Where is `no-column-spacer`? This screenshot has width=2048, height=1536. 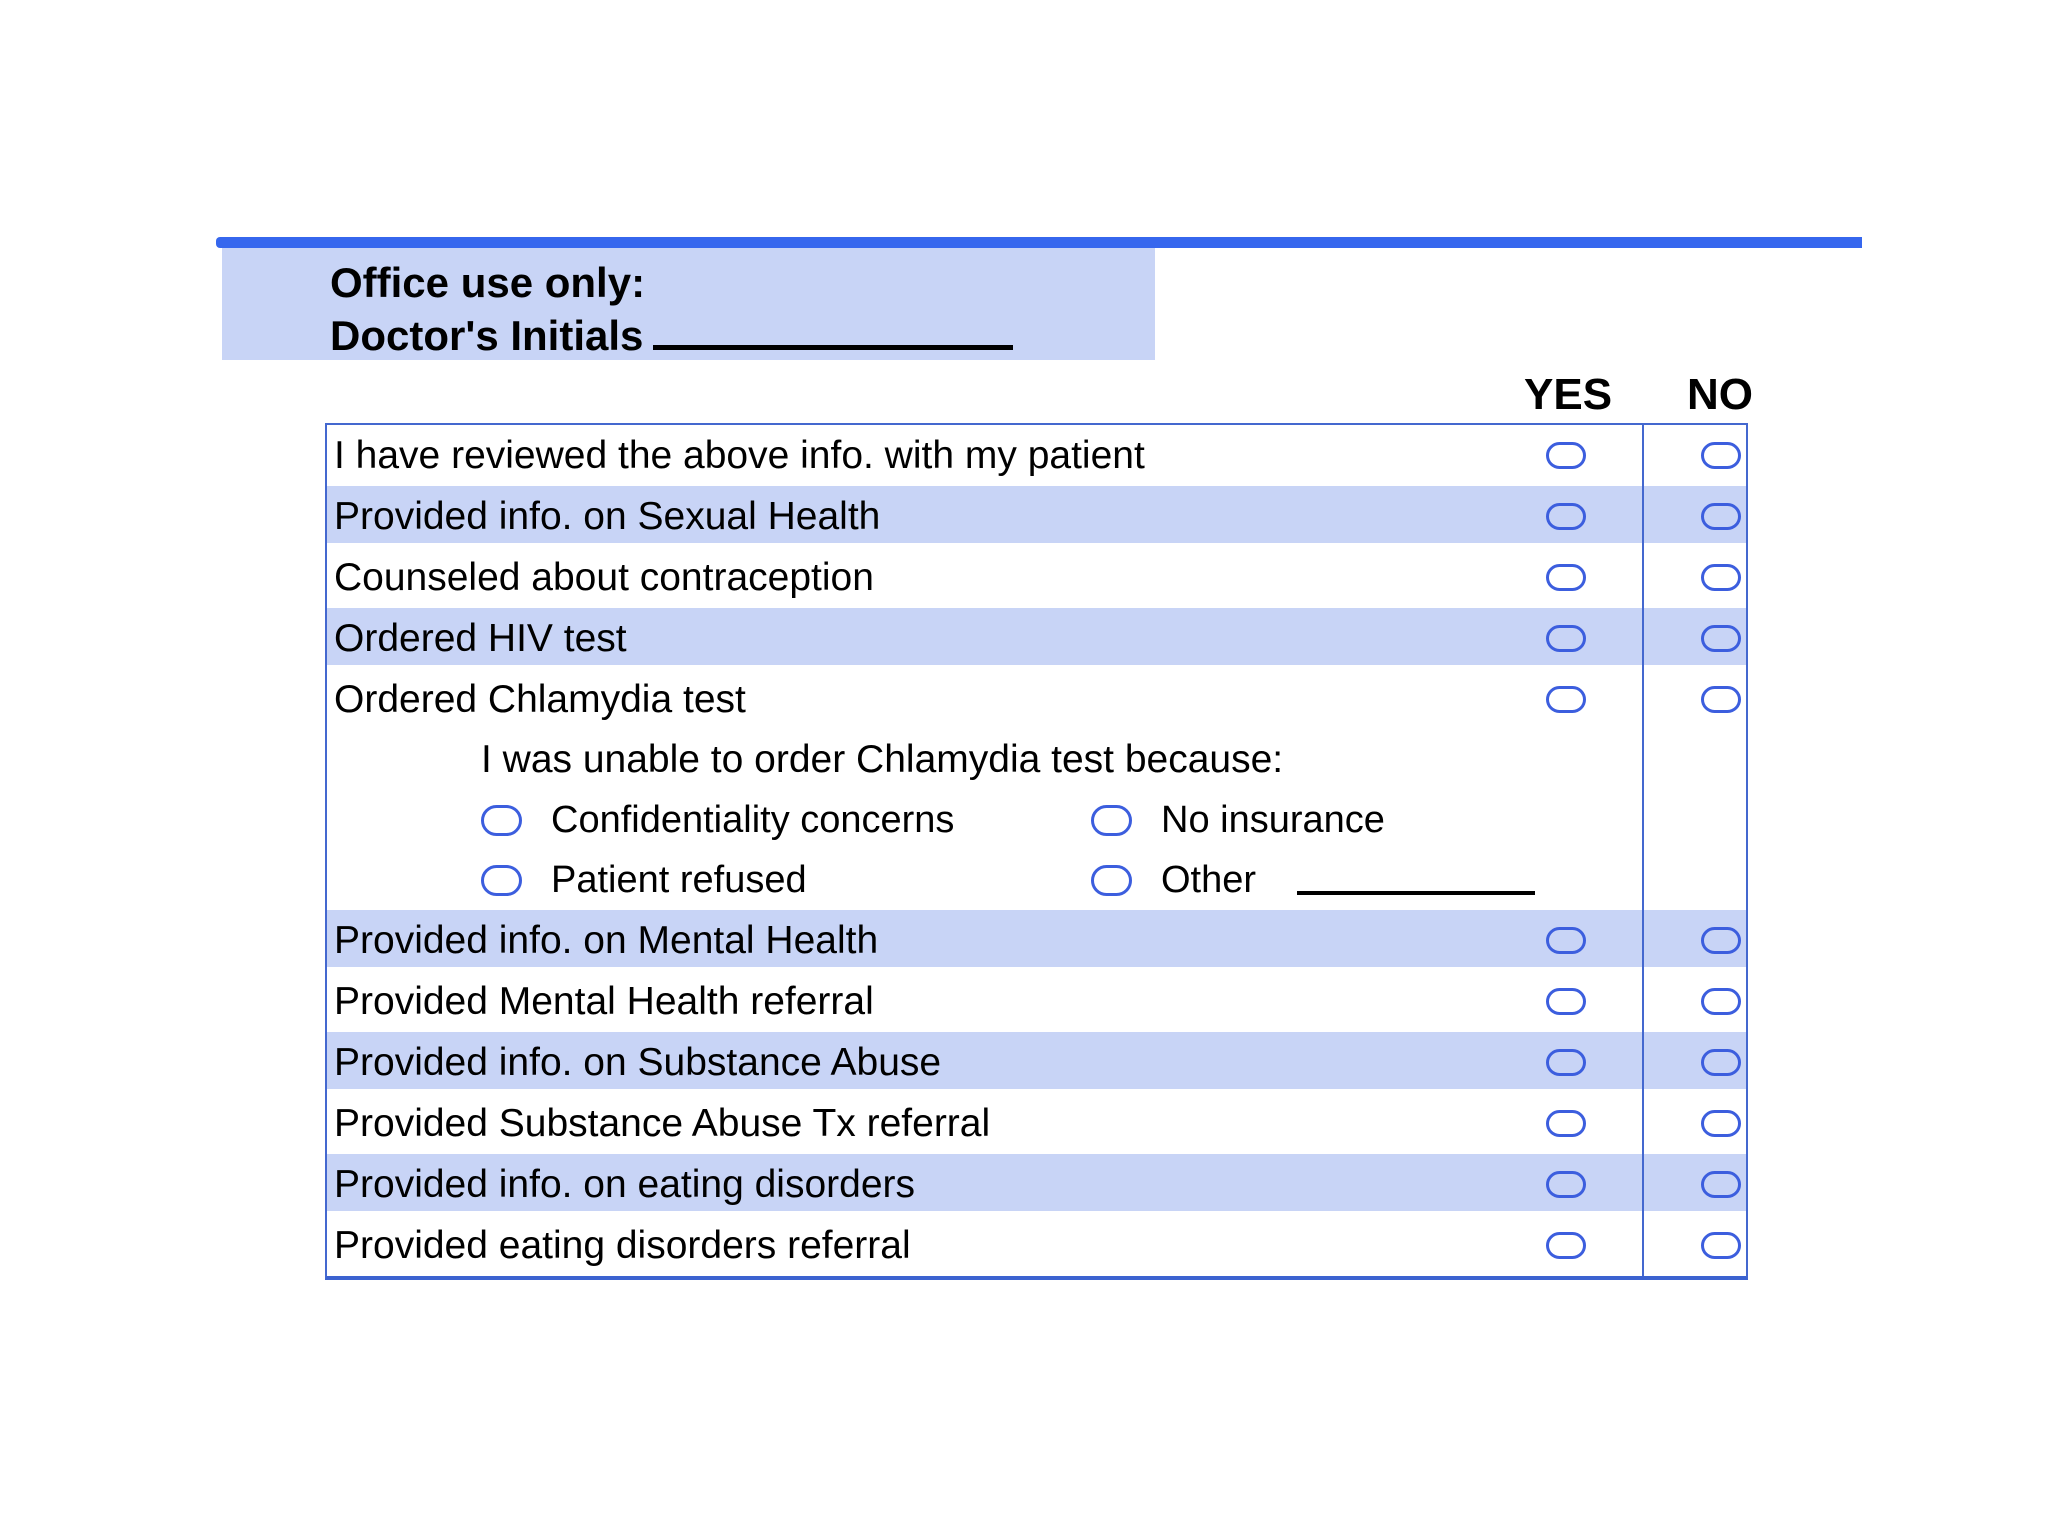
no-column-spacer is located at coordinates (1694, 820).